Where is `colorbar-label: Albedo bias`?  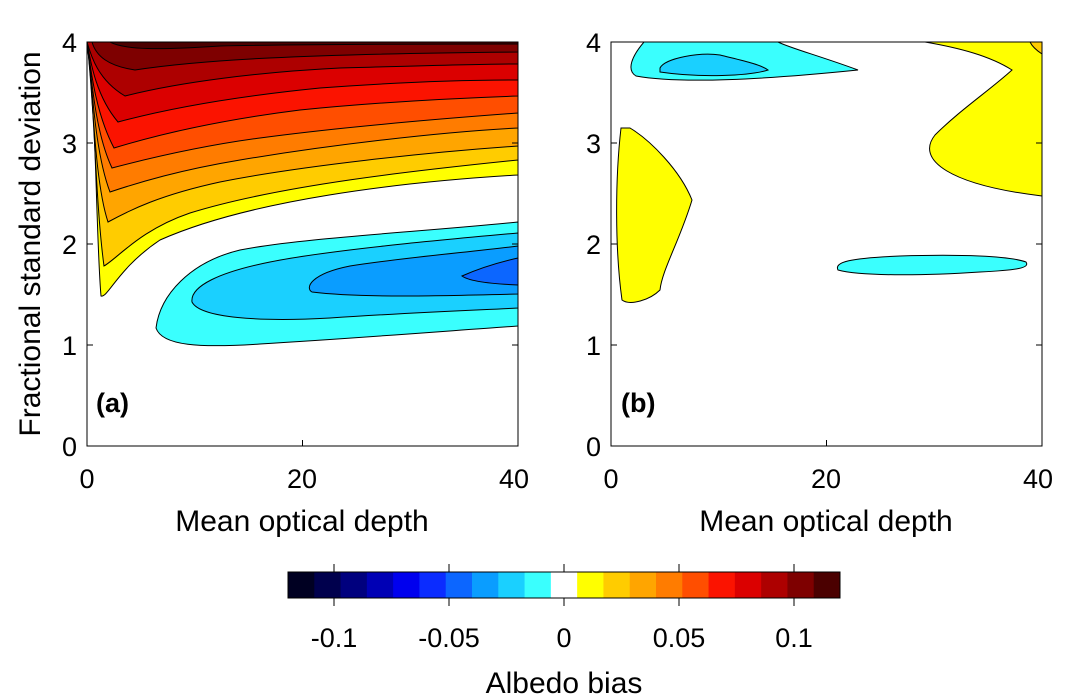
colorbar-label: Albedo bias is located at coordinates (564, 683).